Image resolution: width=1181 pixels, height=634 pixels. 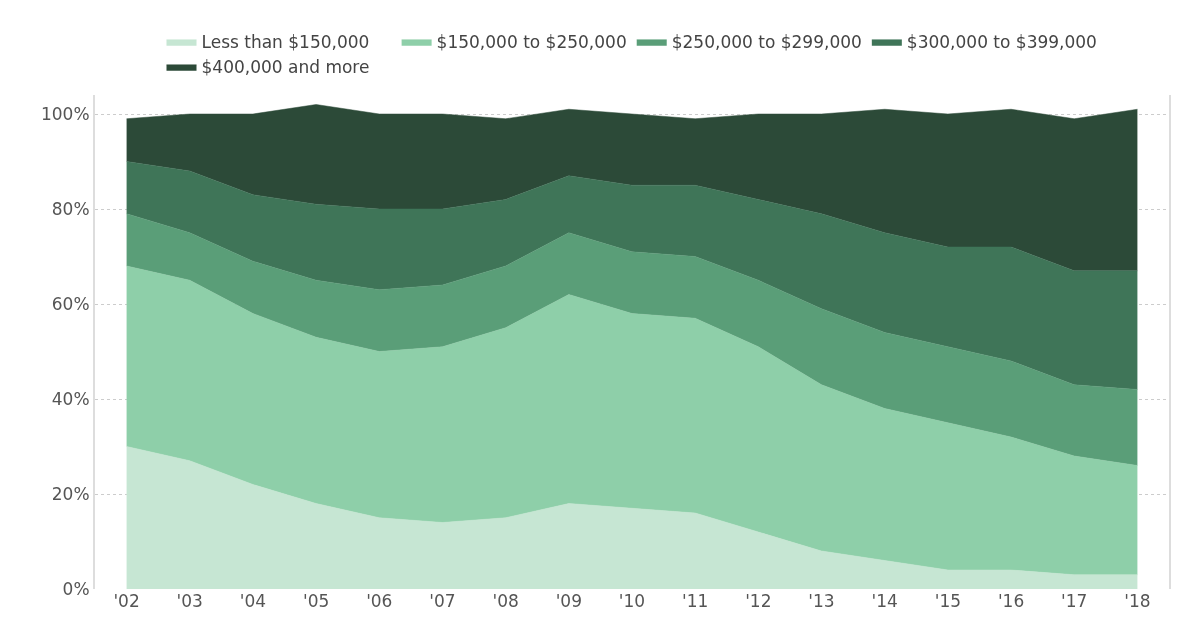 I want to click on x-tick-label: '06, so click(x=379, y=601).